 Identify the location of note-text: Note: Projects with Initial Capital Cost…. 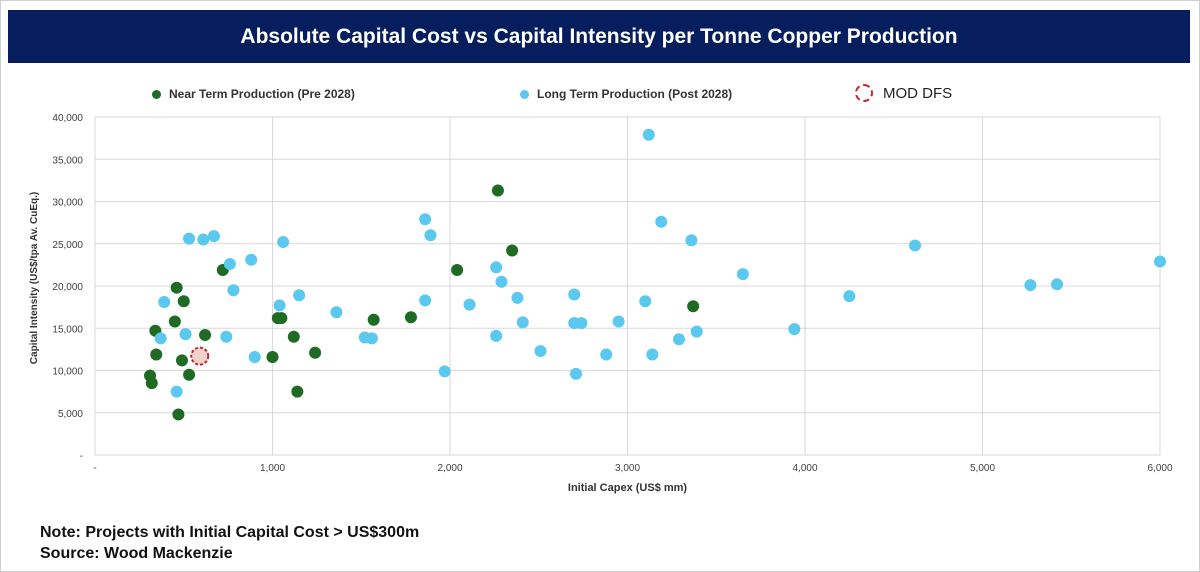
(230, 532).